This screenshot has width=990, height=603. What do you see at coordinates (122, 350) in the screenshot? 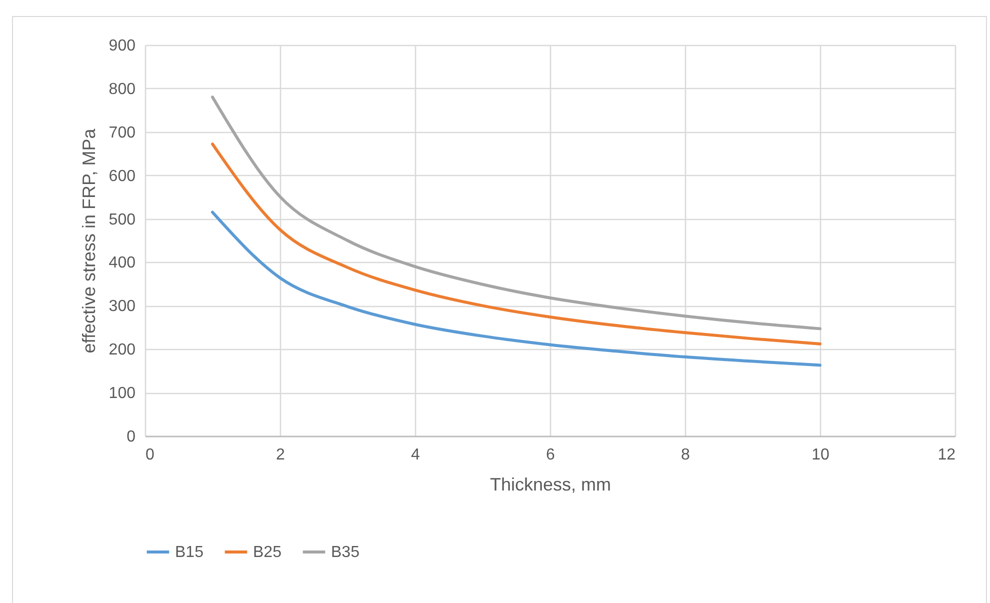
I see `y-tick-label: 200` at bounding box center [122, 350].